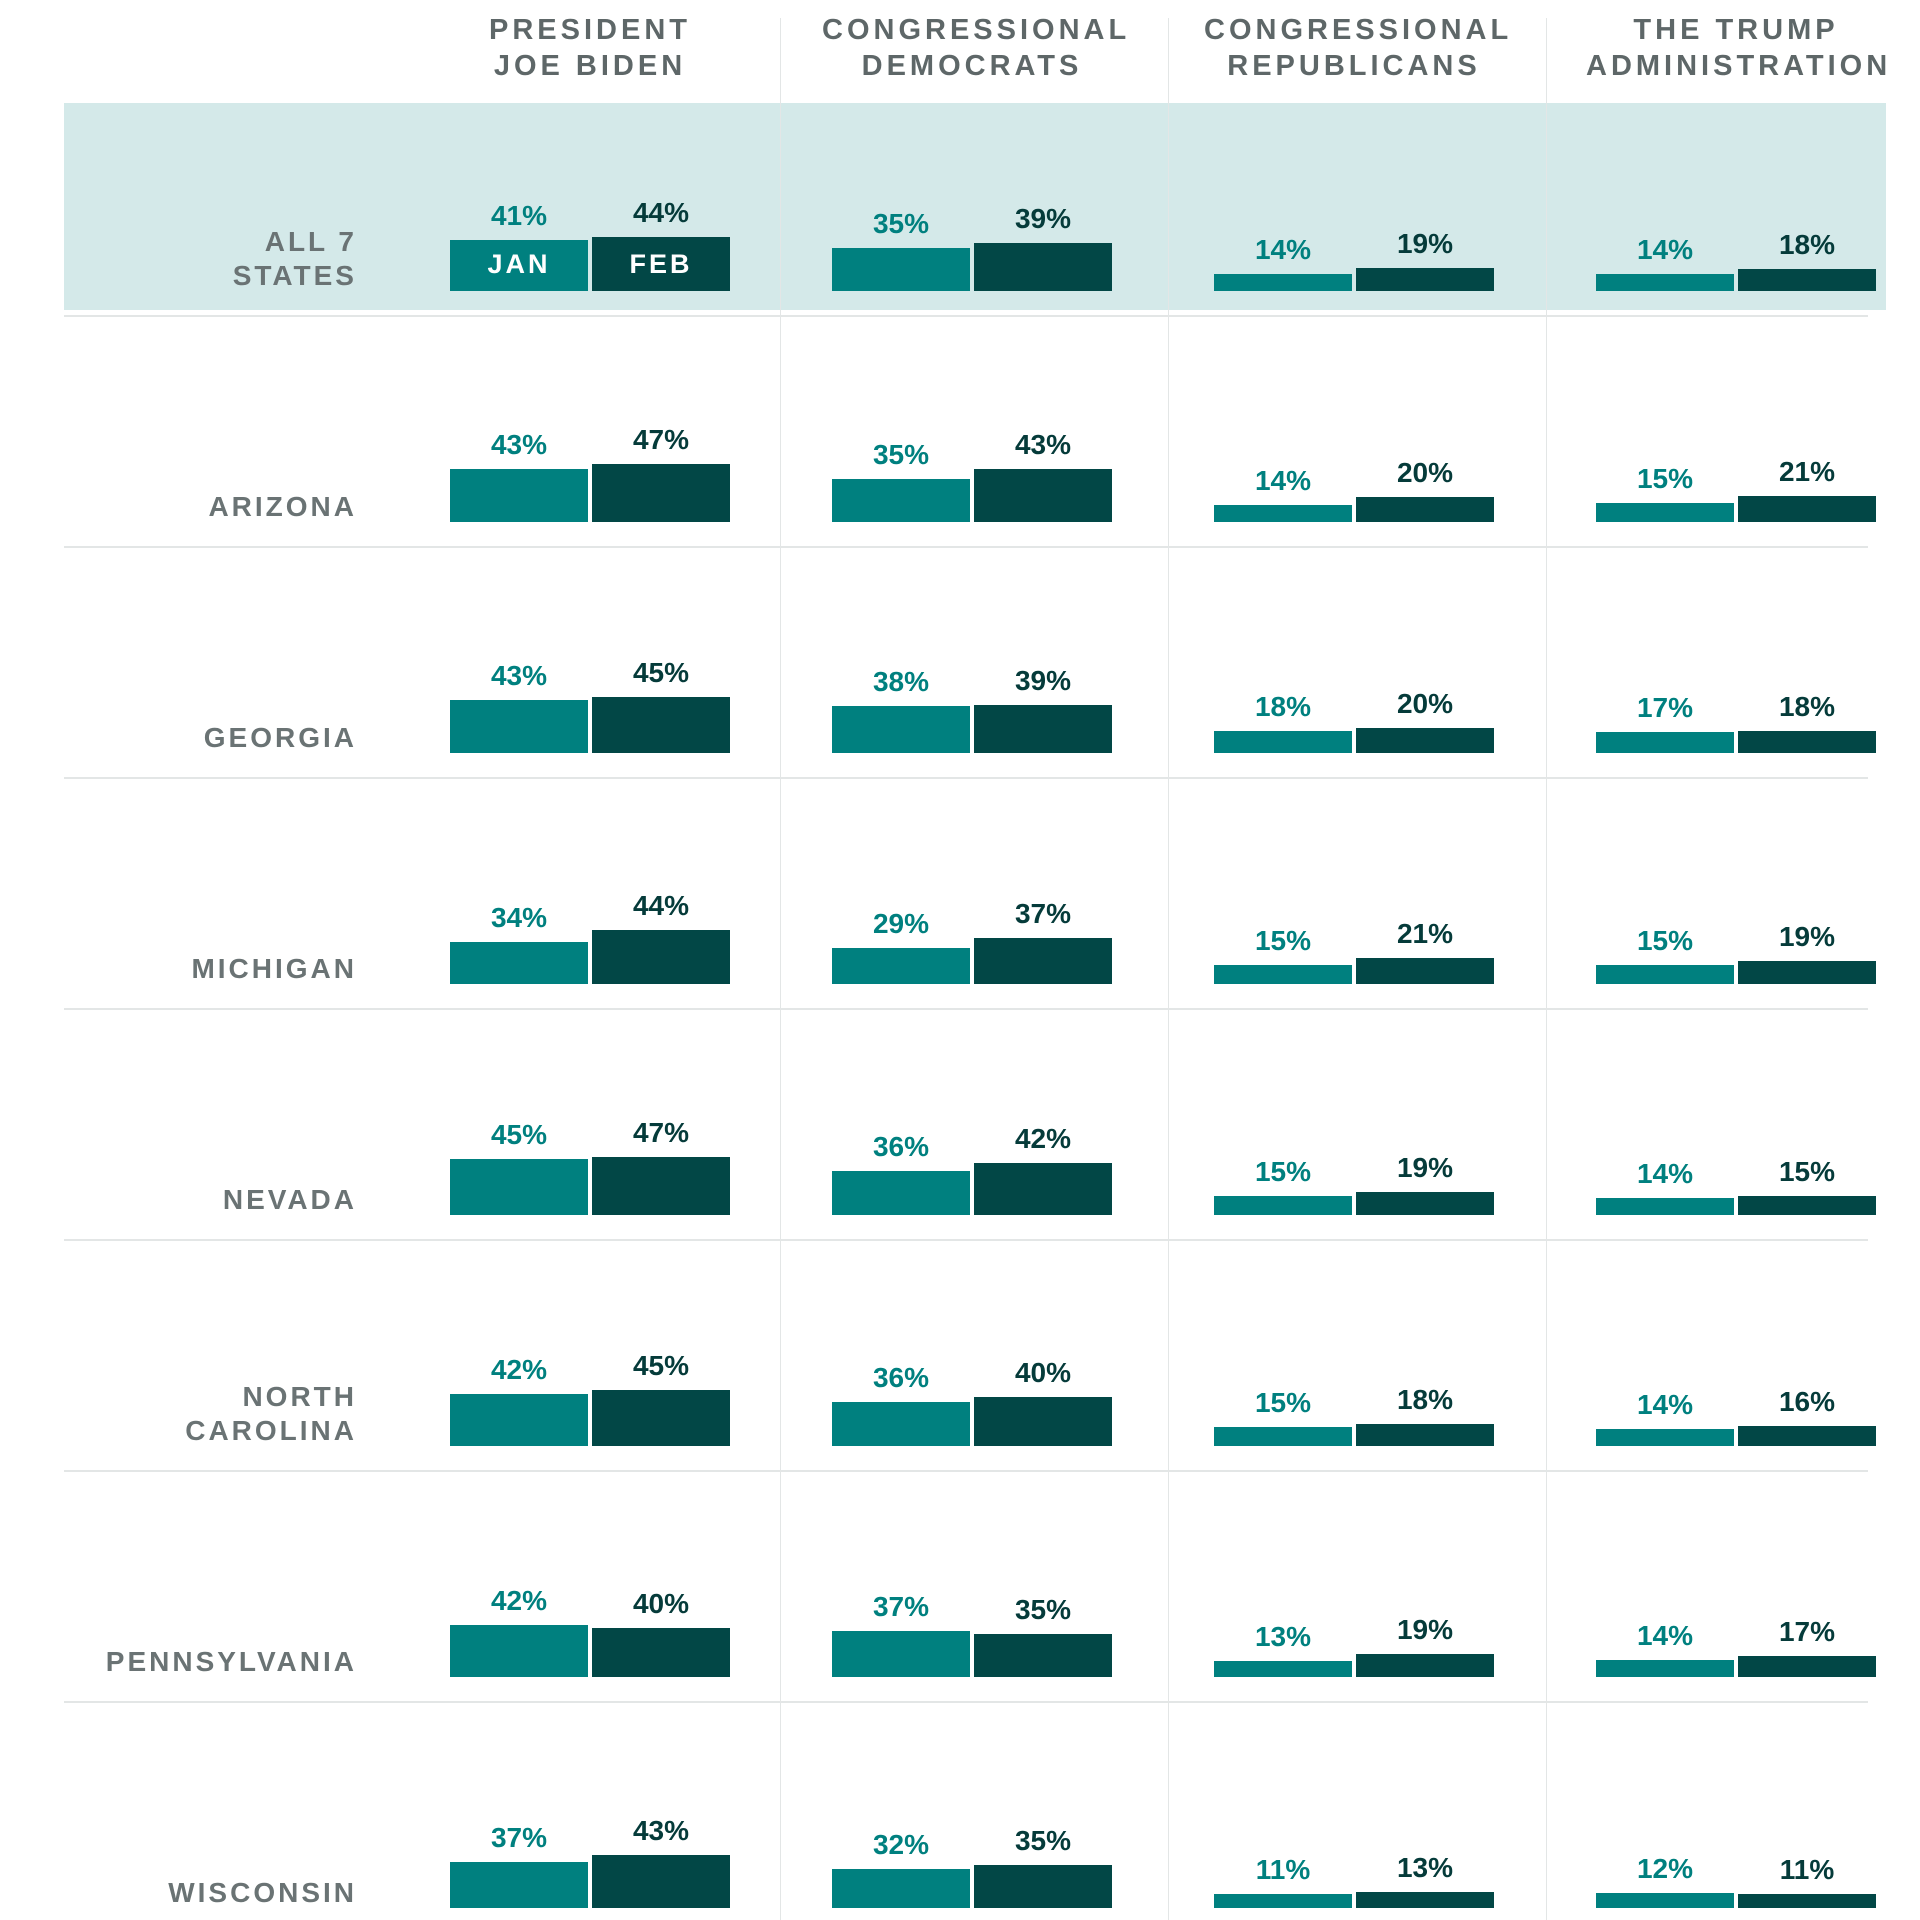 Image resolution: width=1920 pixels, height=1920 pixels. What do you see at coordinates (661, 440) in the screenshot?
I see `data-label: 47%` at bounding box center [661, 440].